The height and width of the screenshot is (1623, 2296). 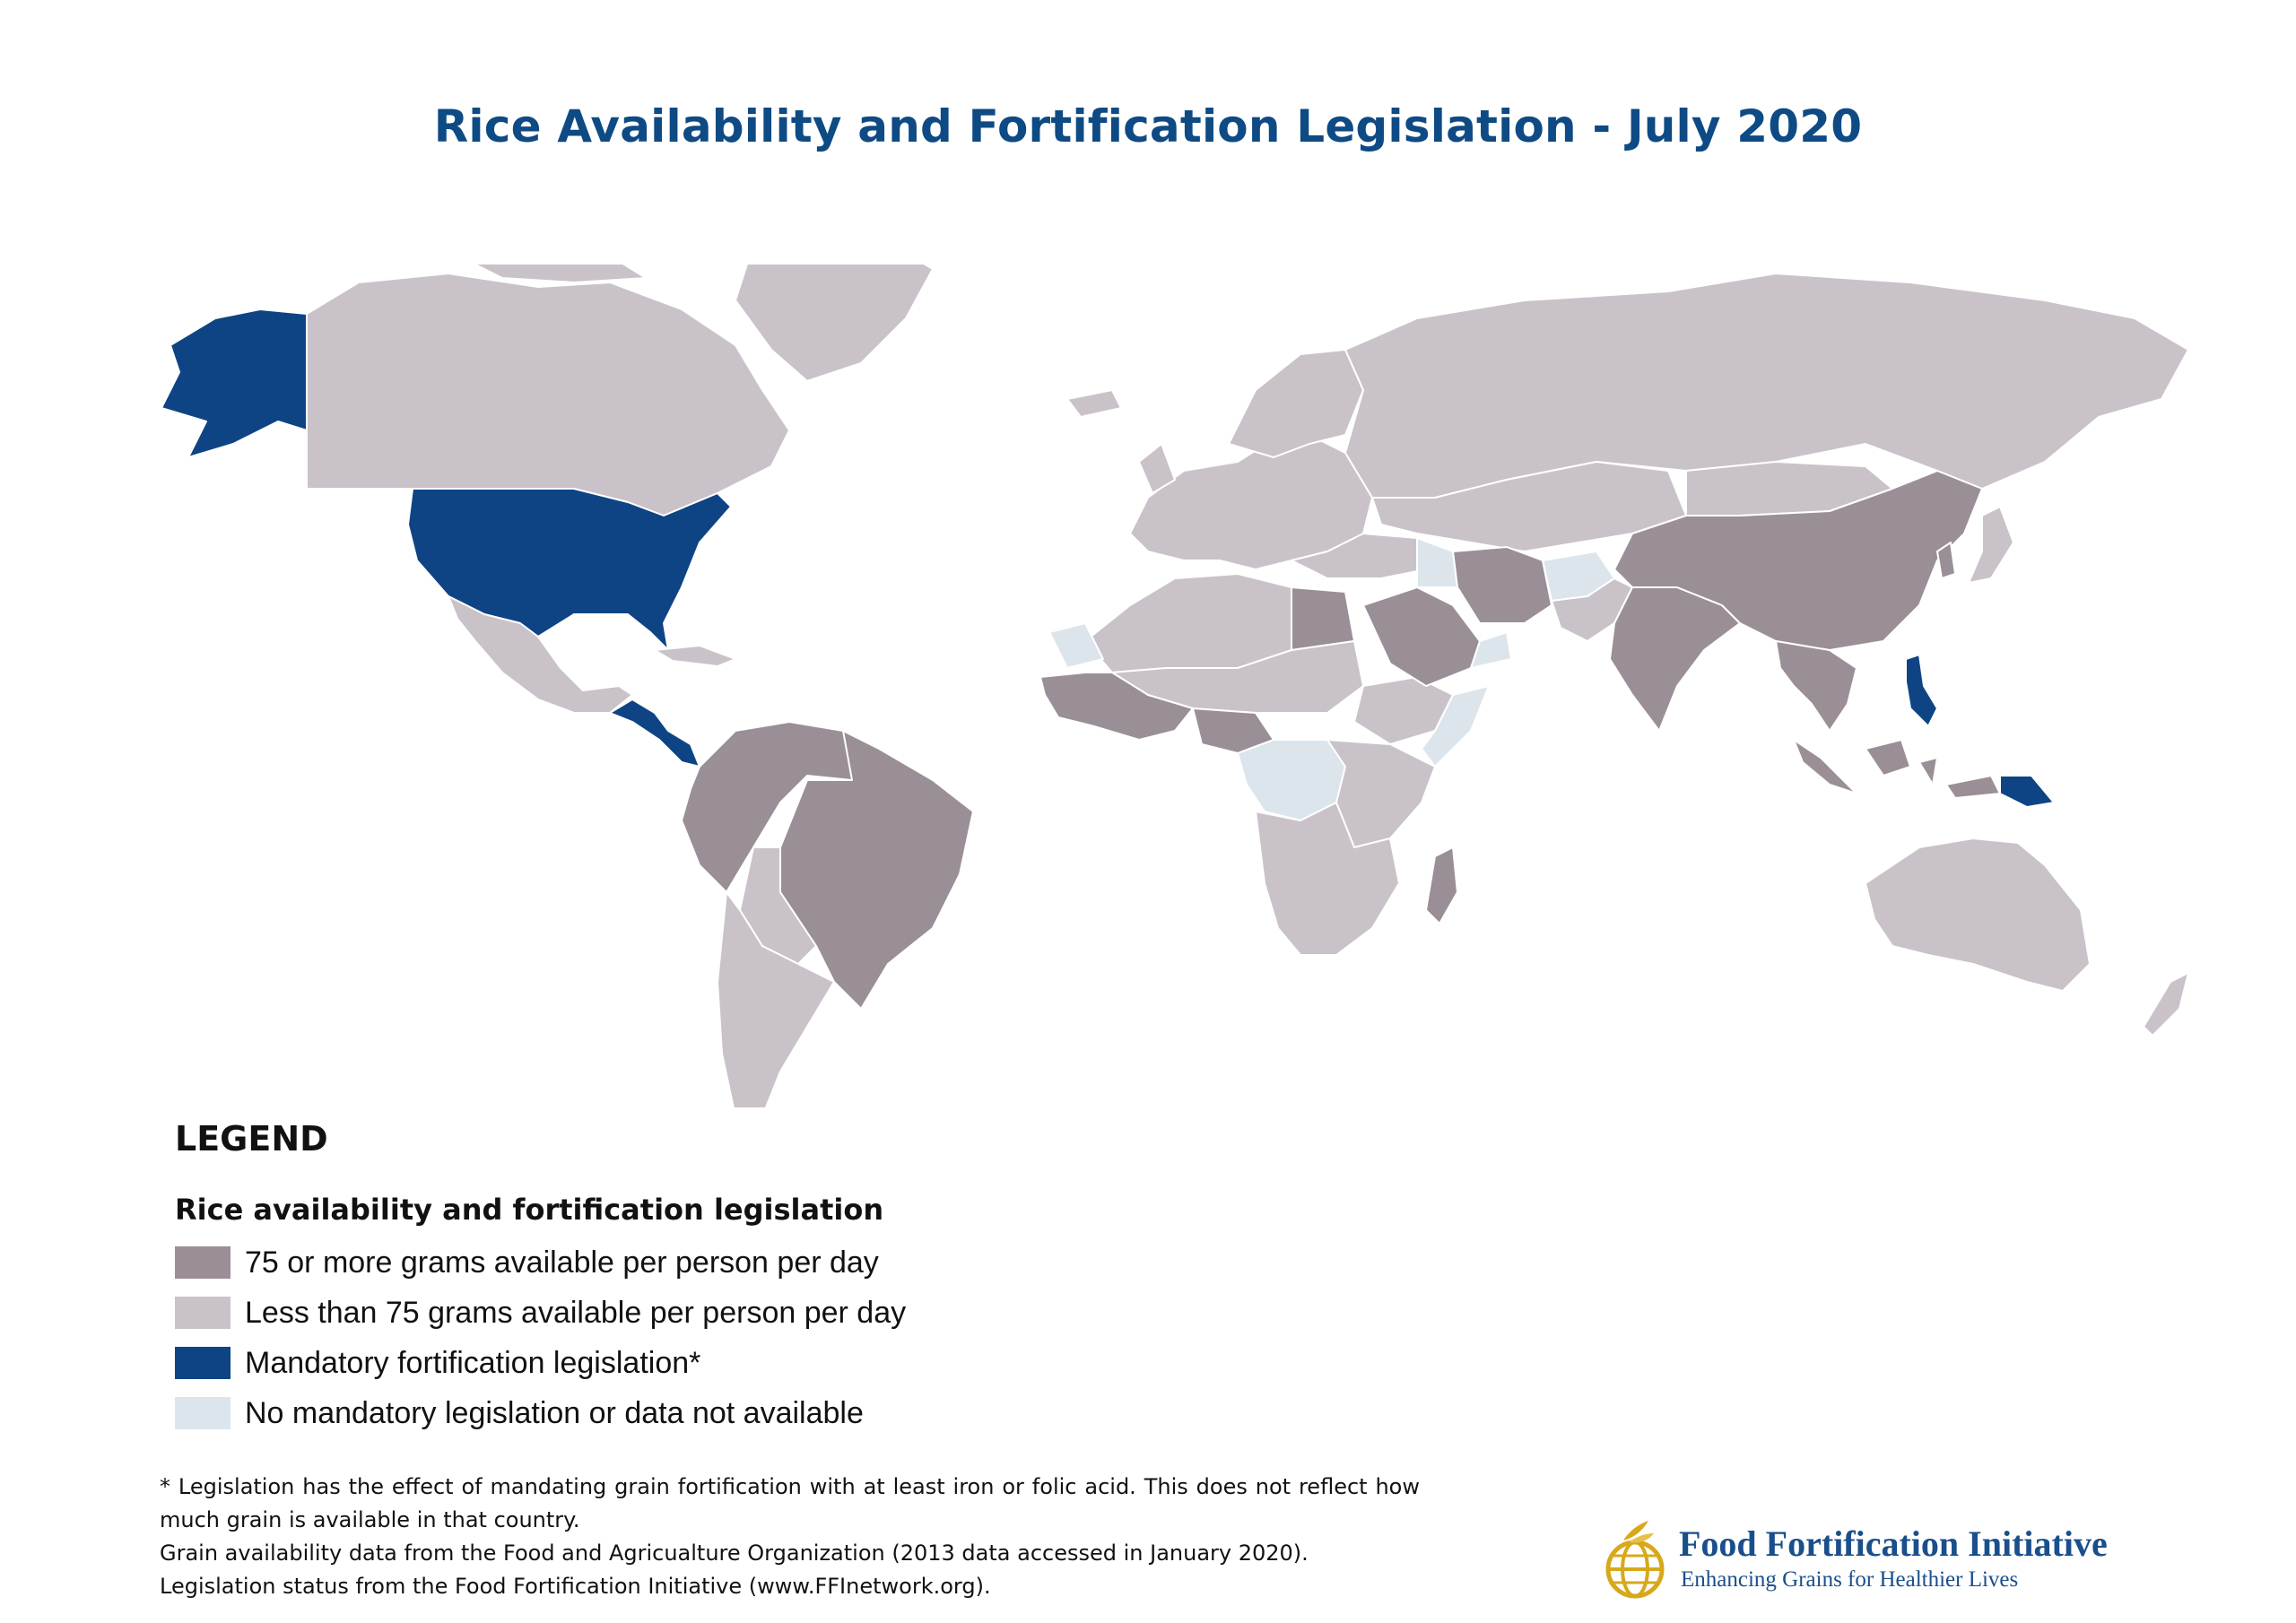 I want to click on region-madagascar, so click(x=1441, y=885).